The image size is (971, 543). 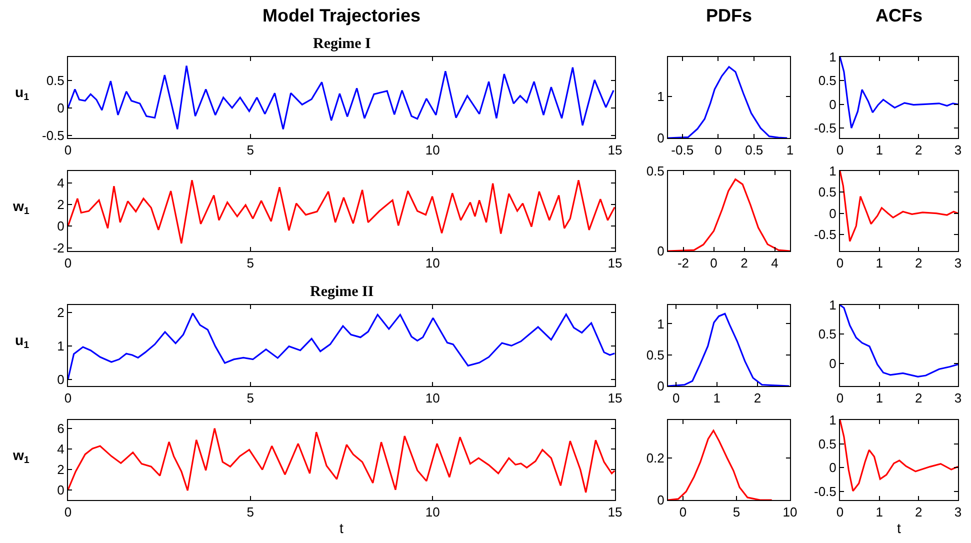 I want to click on x-tick-label: -2, so click(x=683, y=263).